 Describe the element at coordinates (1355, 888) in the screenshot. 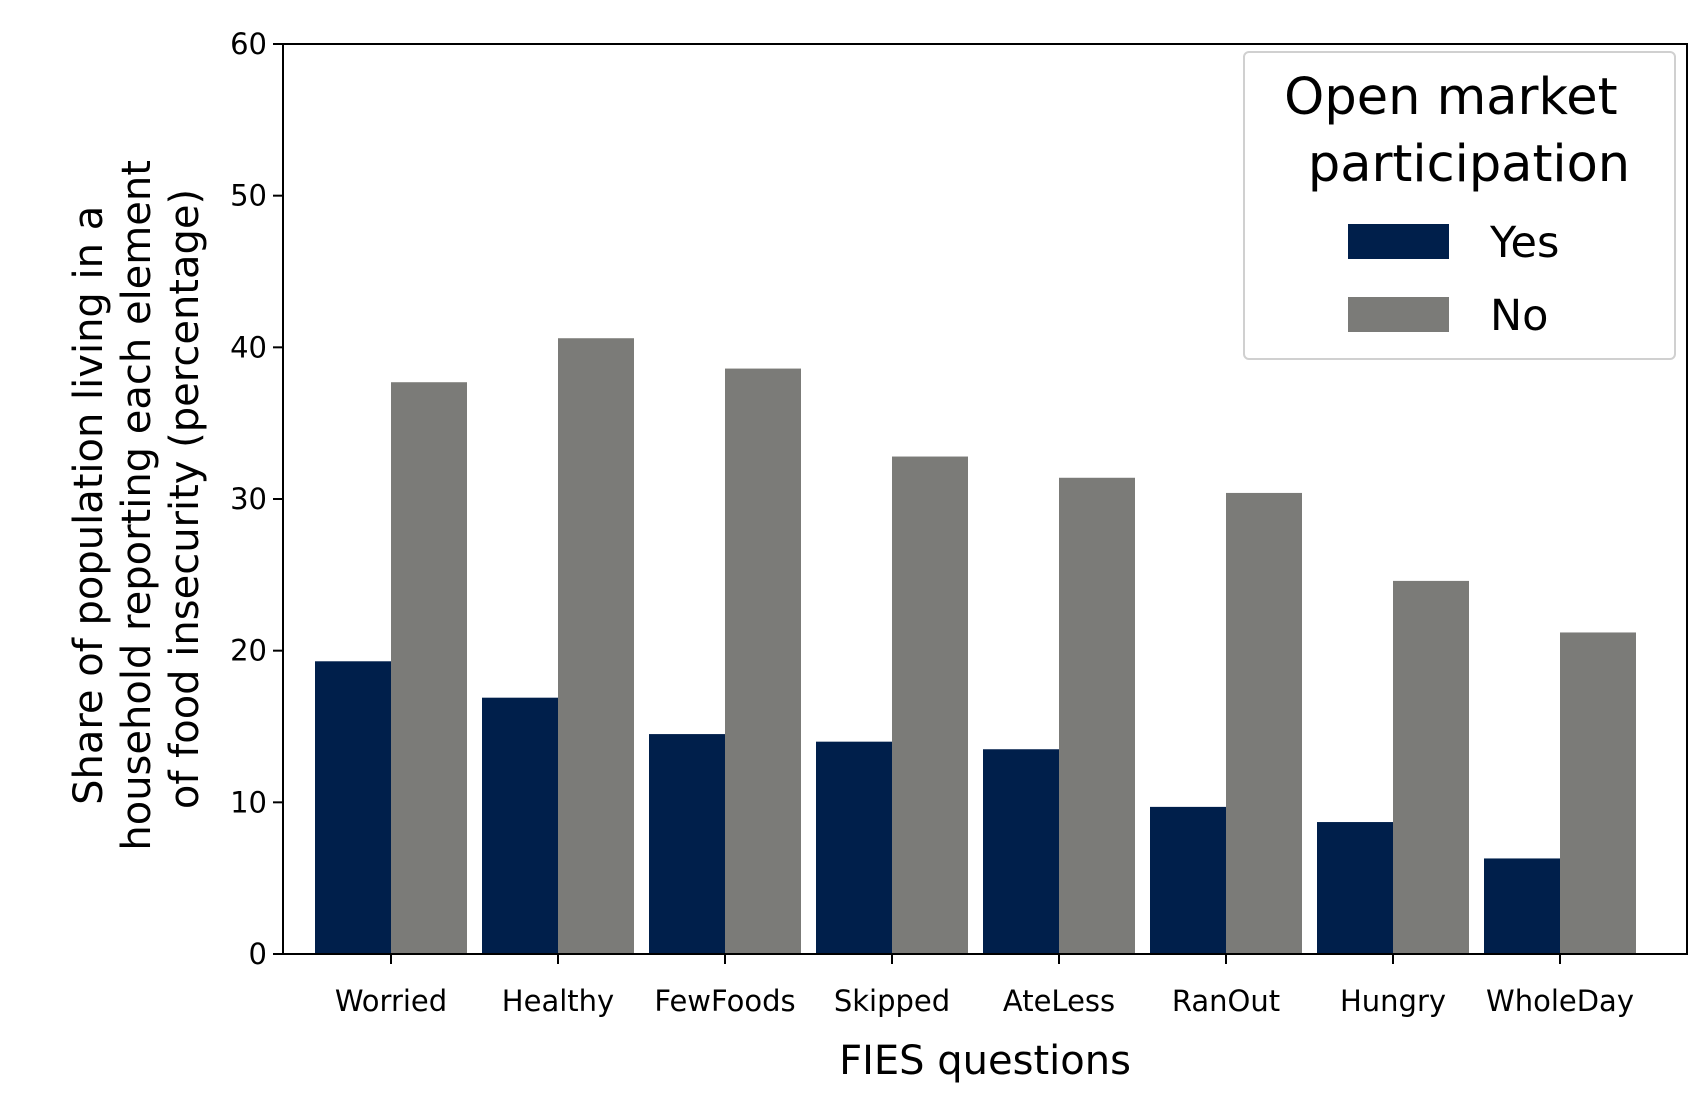

I see `bar-yes-hungry` at that location.